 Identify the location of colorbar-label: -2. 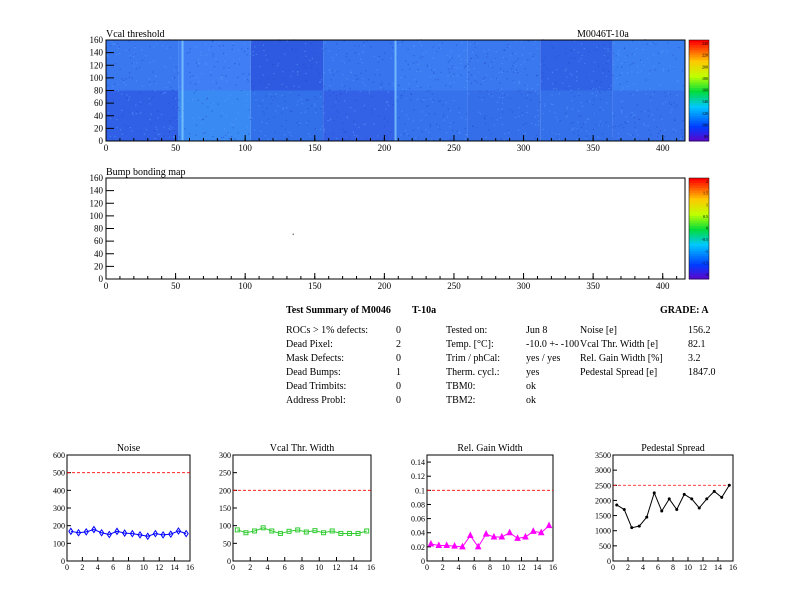
(706, 274).